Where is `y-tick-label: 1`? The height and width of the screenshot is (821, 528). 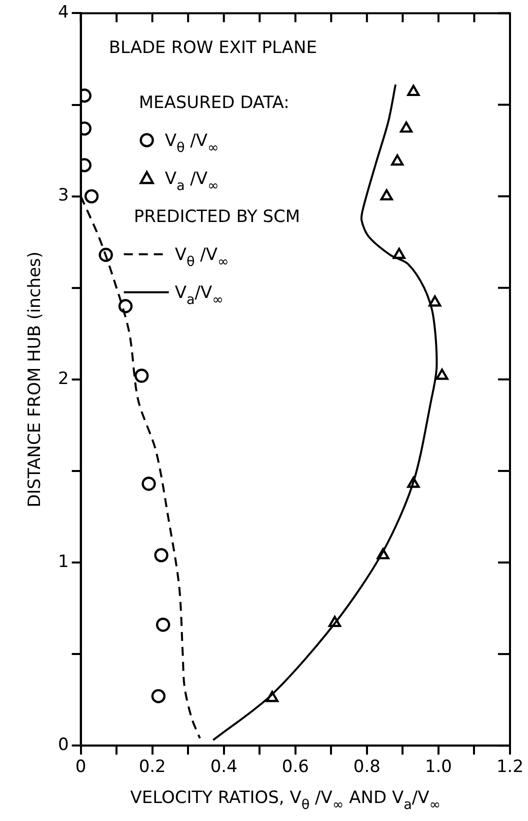 y-tick-label: 1 is located at coordinates (63, 562).